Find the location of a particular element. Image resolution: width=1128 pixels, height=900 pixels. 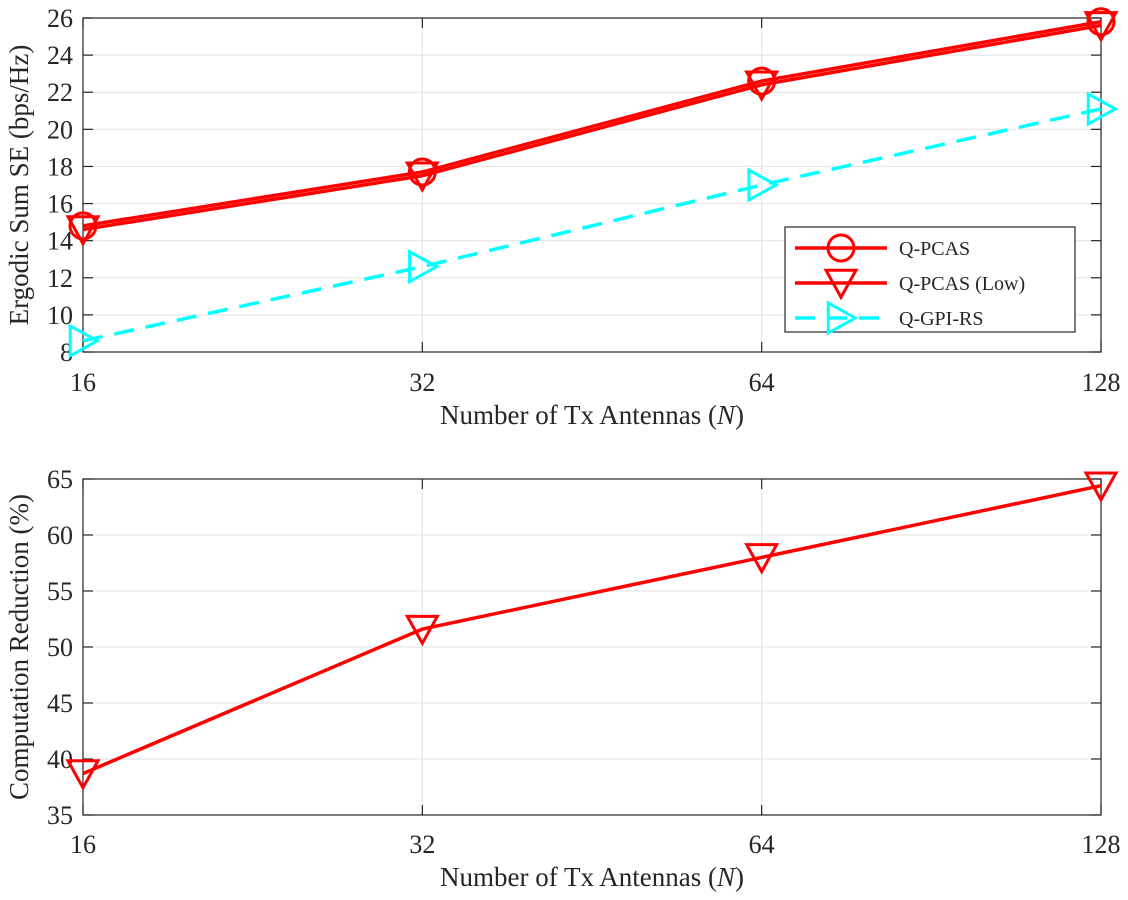

y-tick-label: 35 is located at coordinates (60, 815).